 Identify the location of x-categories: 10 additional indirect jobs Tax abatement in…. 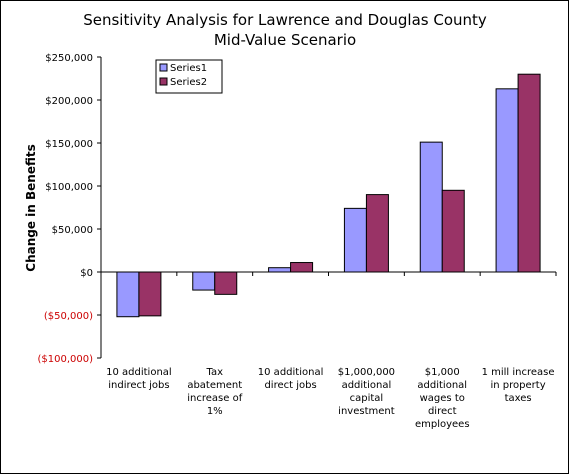
(330, 398).